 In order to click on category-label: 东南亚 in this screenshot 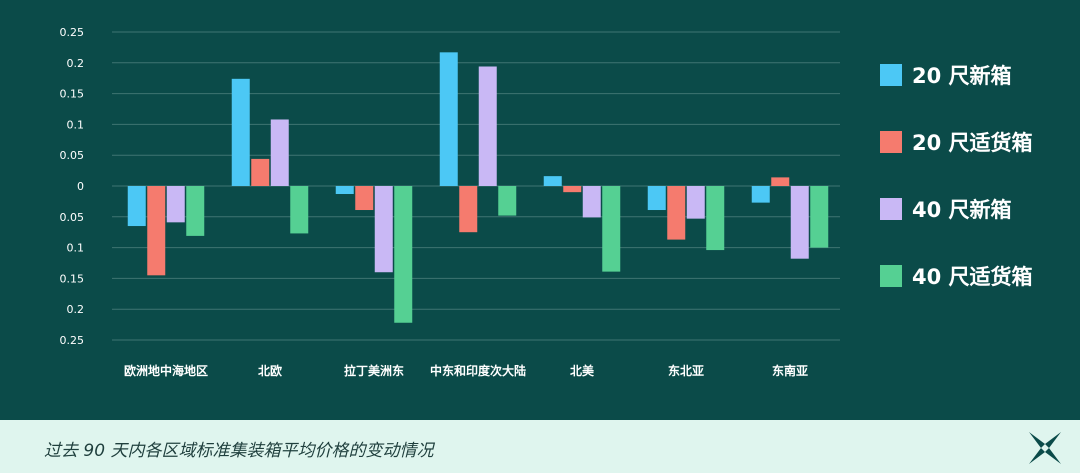, I will do `click(790, 370)`.